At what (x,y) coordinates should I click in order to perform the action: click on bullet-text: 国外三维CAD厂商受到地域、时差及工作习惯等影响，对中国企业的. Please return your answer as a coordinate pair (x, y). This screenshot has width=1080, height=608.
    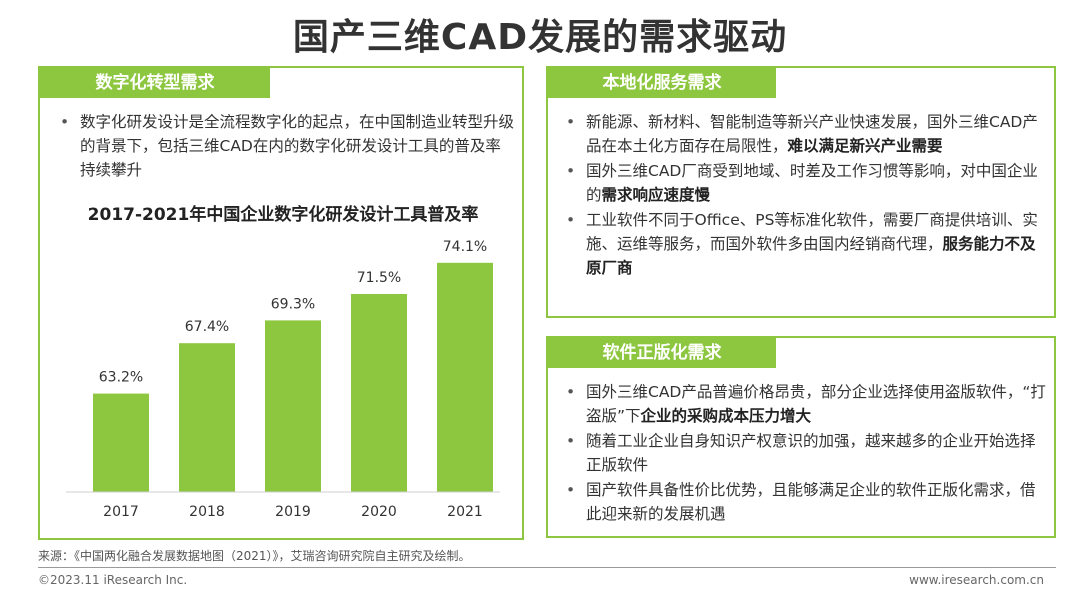
    Looking at the image, I should click on (812, 183).